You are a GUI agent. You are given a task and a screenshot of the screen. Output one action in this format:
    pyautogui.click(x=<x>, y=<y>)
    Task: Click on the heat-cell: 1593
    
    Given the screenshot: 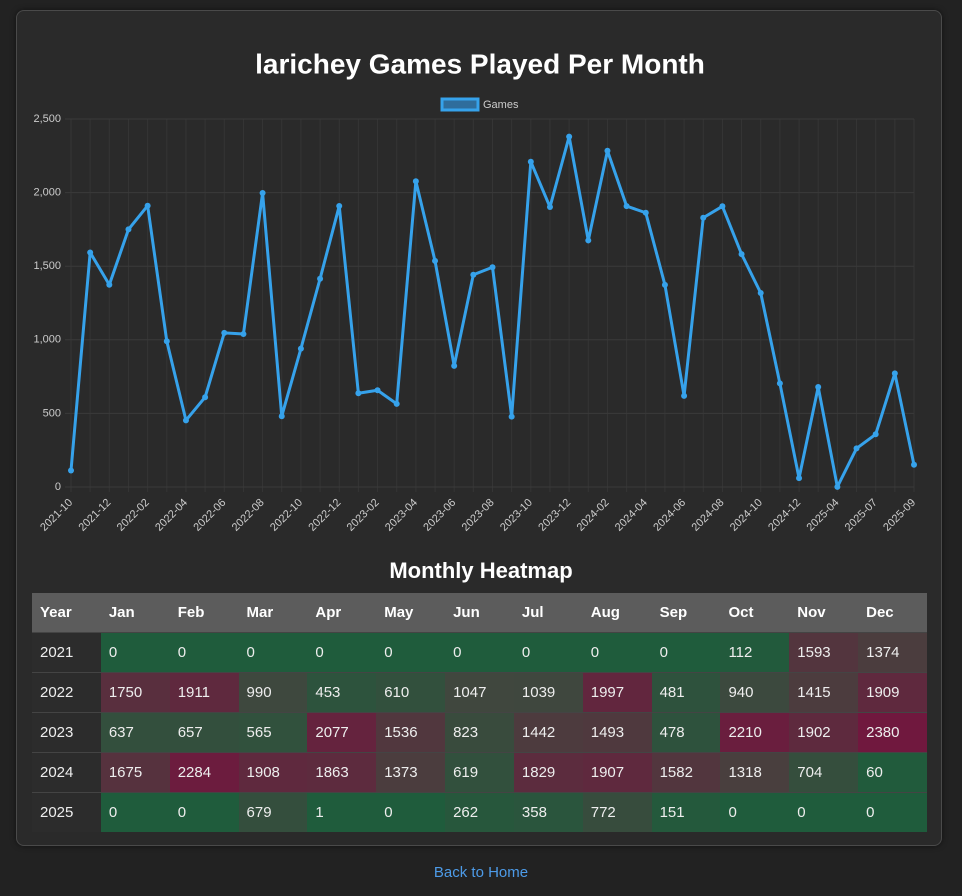 What is the action you would take?
    pyautogui.click(x=824, y=652)
    